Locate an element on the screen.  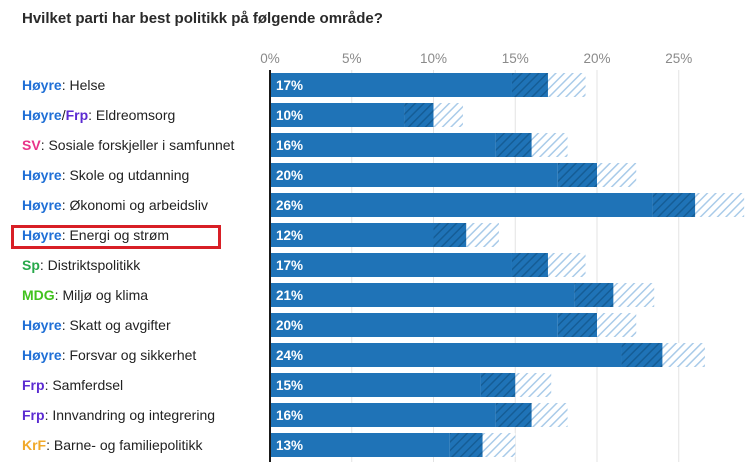
category-label: Frp: Innvandring og integrering is located at coordinates (118, 415).